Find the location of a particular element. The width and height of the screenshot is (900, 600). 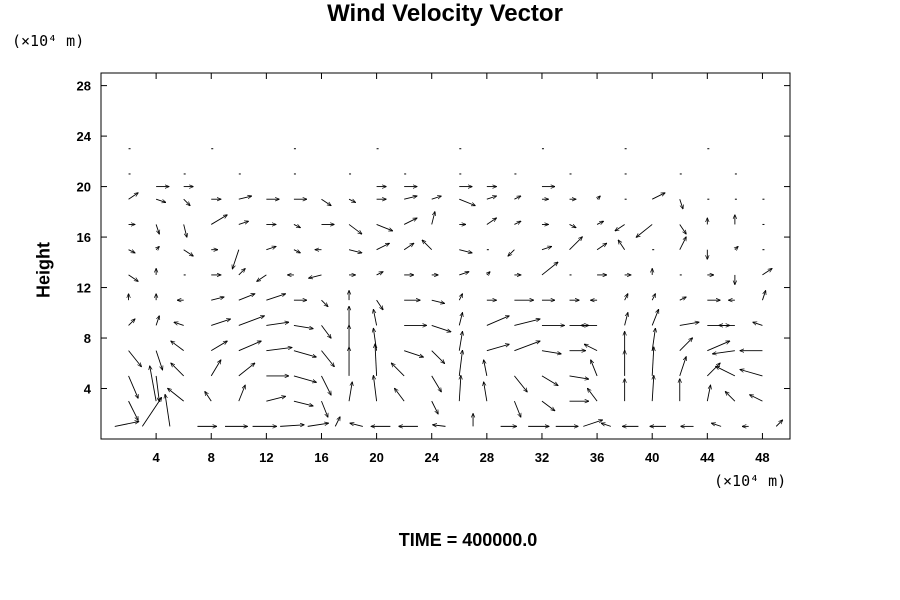

x-tick-label: 40 is located at coordinates (652, 457).